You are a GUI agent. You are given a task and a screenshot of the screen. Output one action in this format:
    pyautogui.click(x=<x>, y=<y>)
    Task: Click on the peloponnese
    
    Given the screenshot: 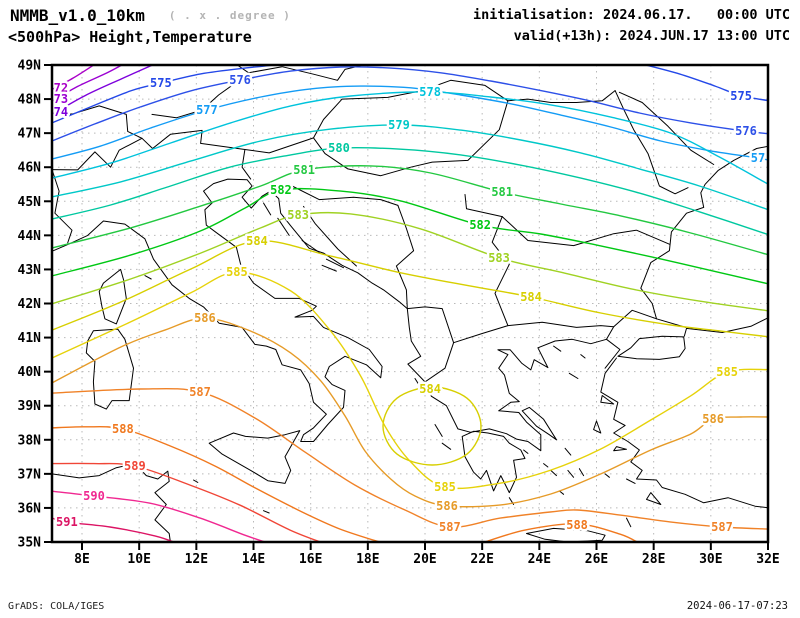 What is the action you would take?
    pyautogui.click(x=493, y=462)
    